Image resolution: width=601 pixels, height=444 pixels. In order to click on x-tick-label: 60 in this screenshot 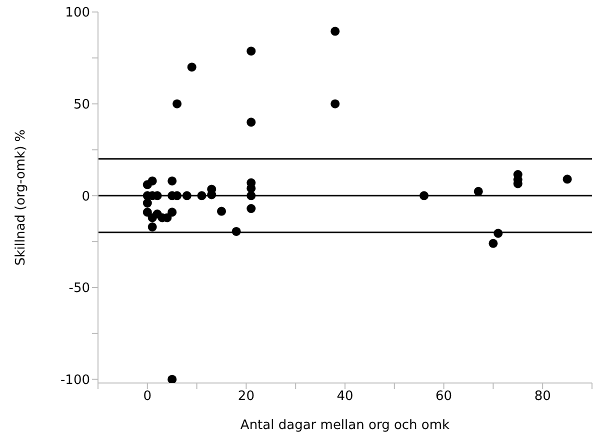, I will do `click(444, 396)`.